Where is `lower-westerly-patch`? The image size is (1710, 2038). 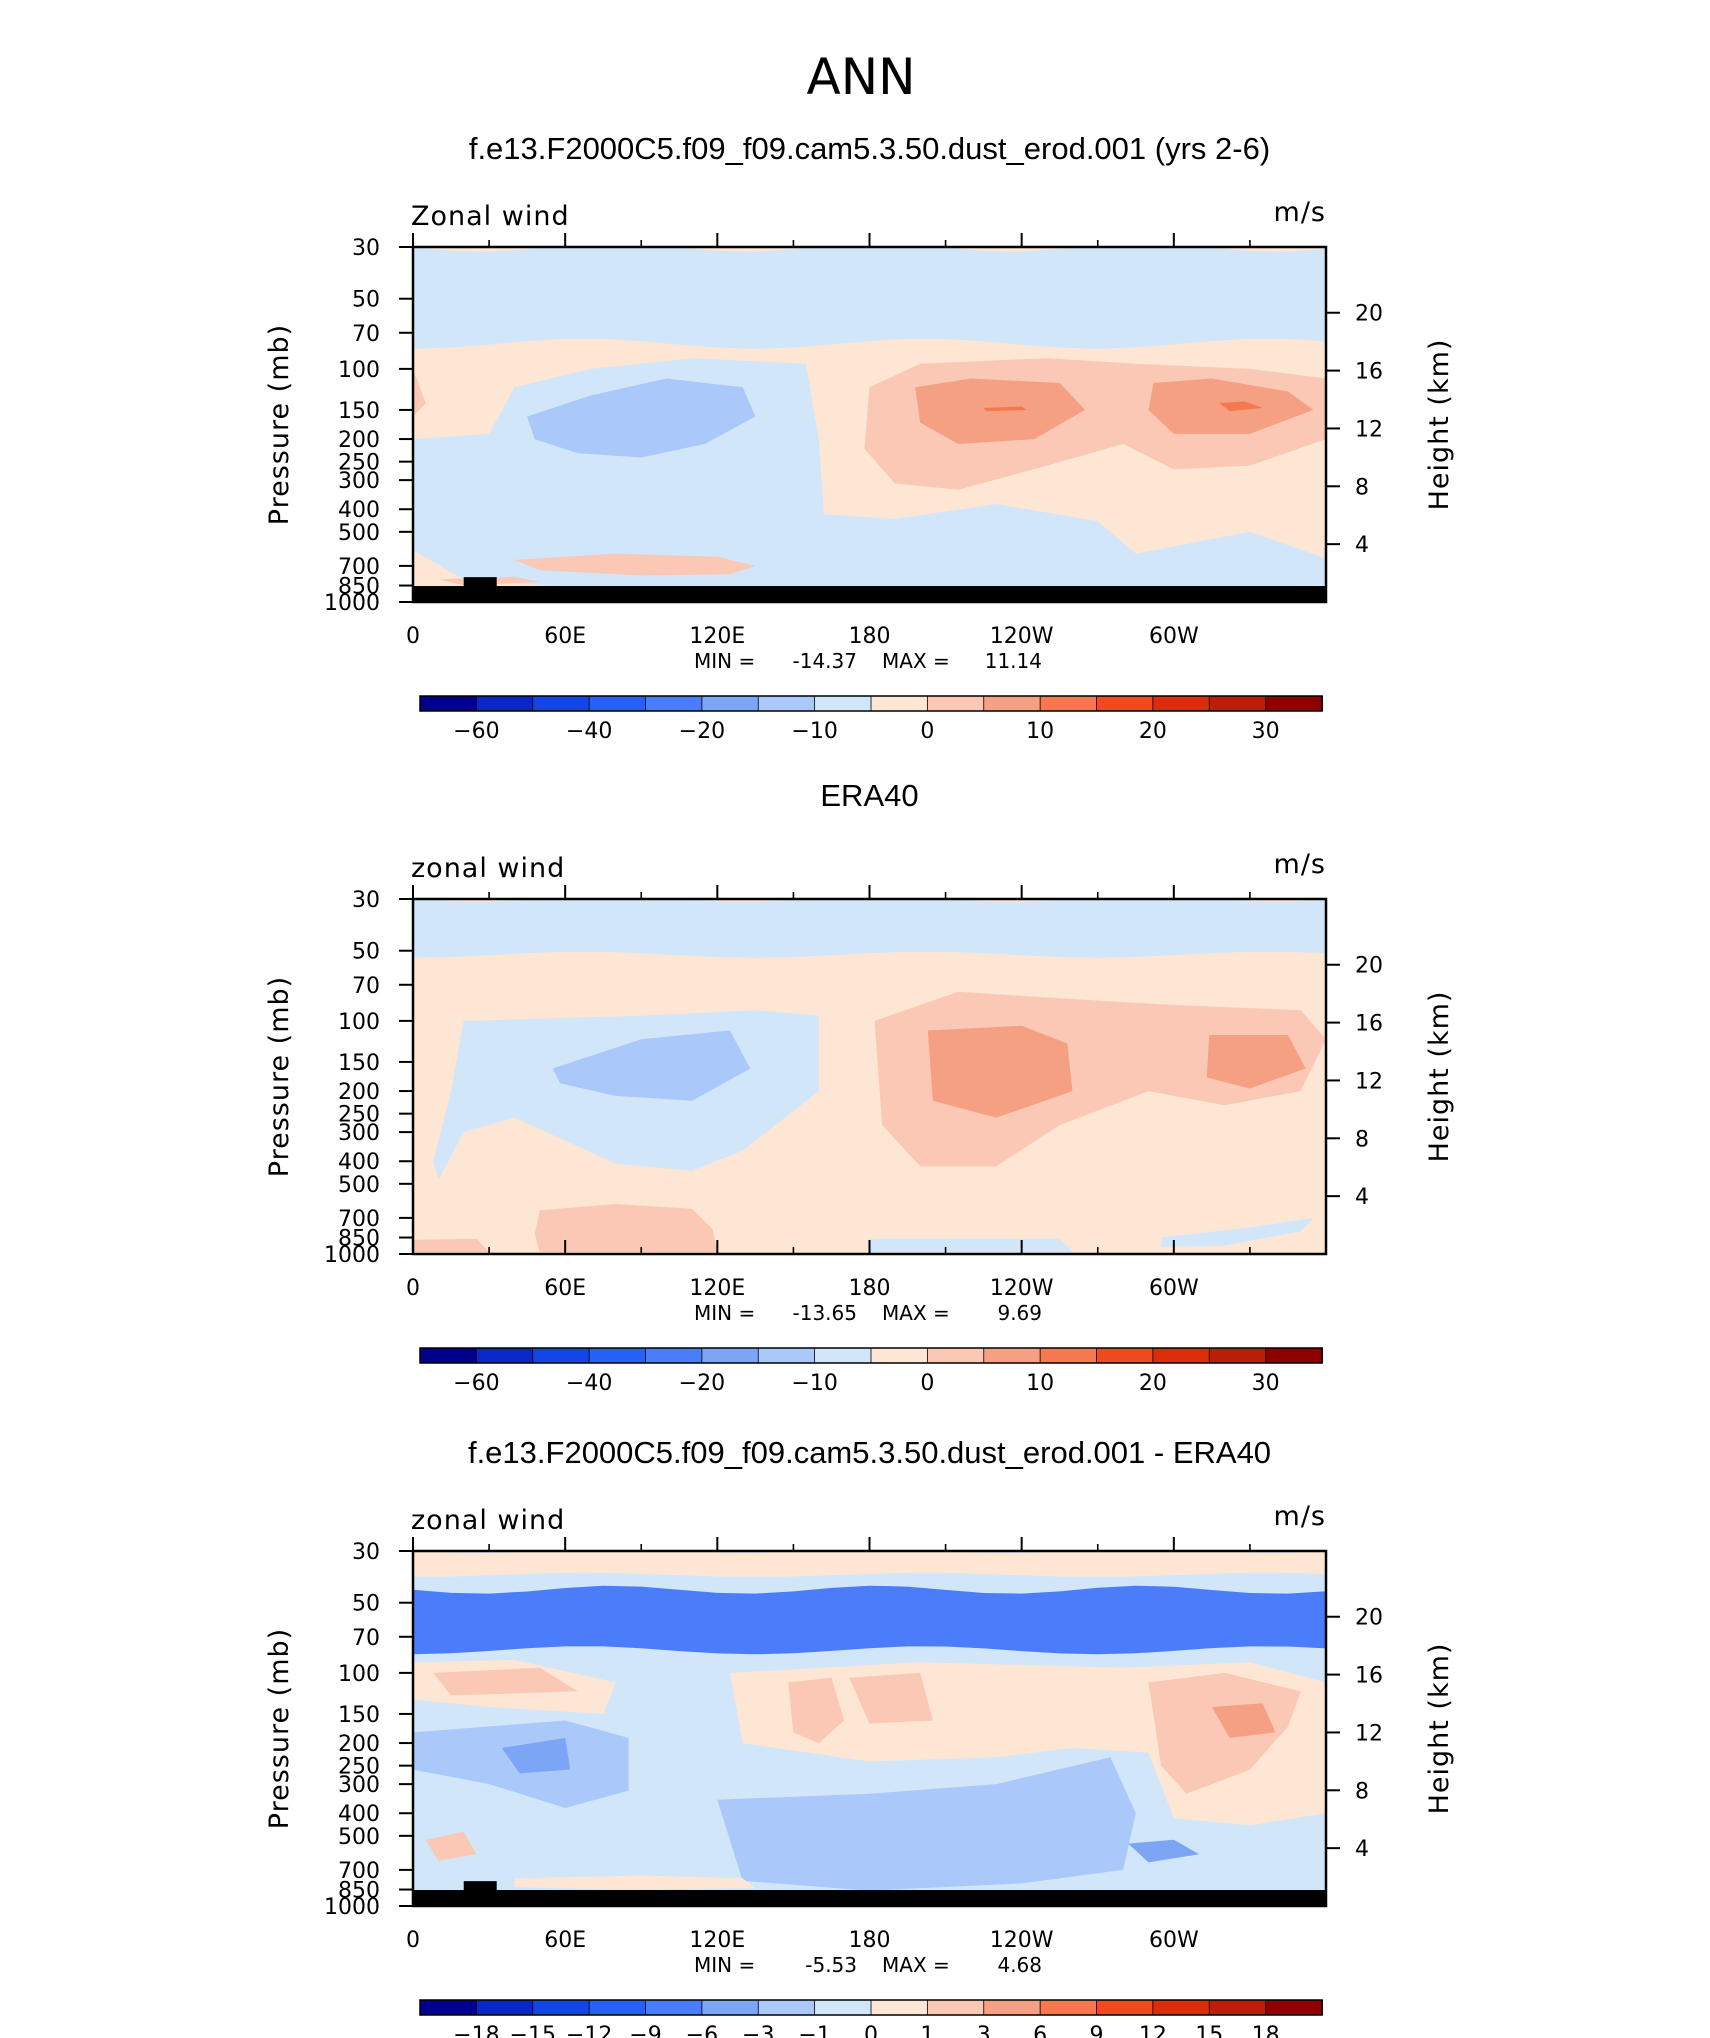 lower-westerly-patch is located at coordinates (626, 1228).